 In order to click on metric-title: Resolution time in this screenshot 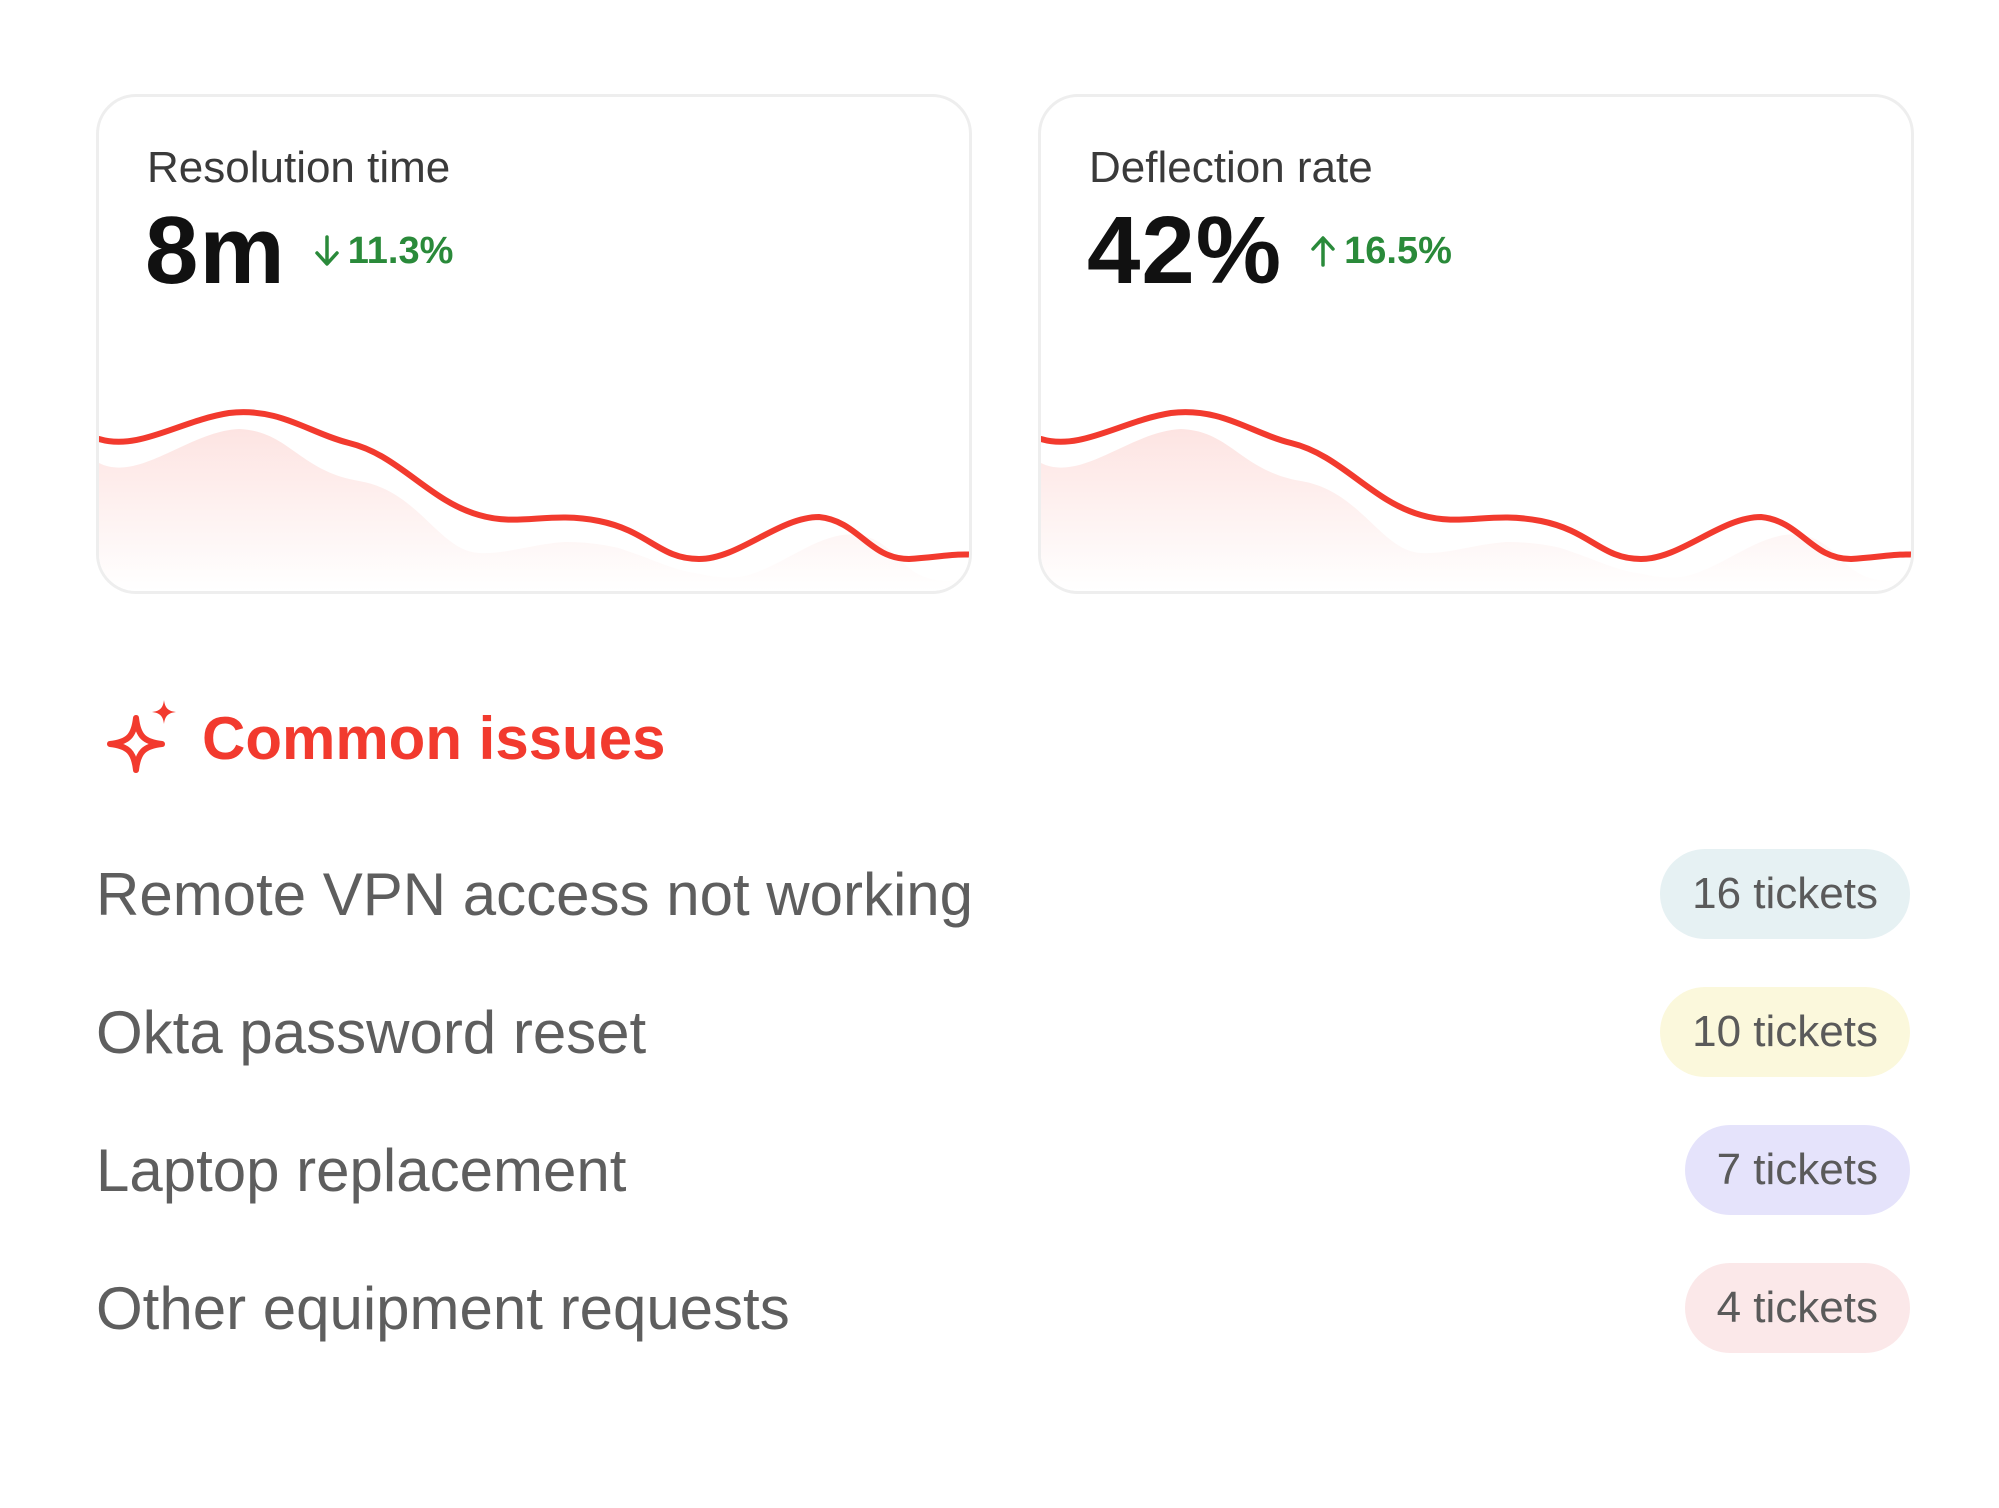, I will do `click(299, 167)`.